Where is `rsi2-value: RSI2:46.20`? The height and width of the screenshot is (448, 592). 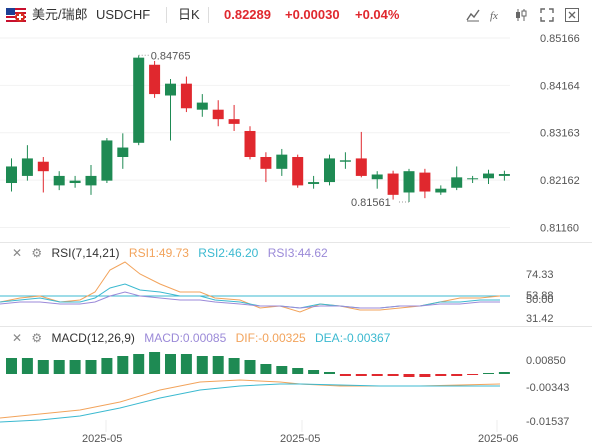
rsi2-value: RSI2:46.20 is located at coordinates (228, 253).